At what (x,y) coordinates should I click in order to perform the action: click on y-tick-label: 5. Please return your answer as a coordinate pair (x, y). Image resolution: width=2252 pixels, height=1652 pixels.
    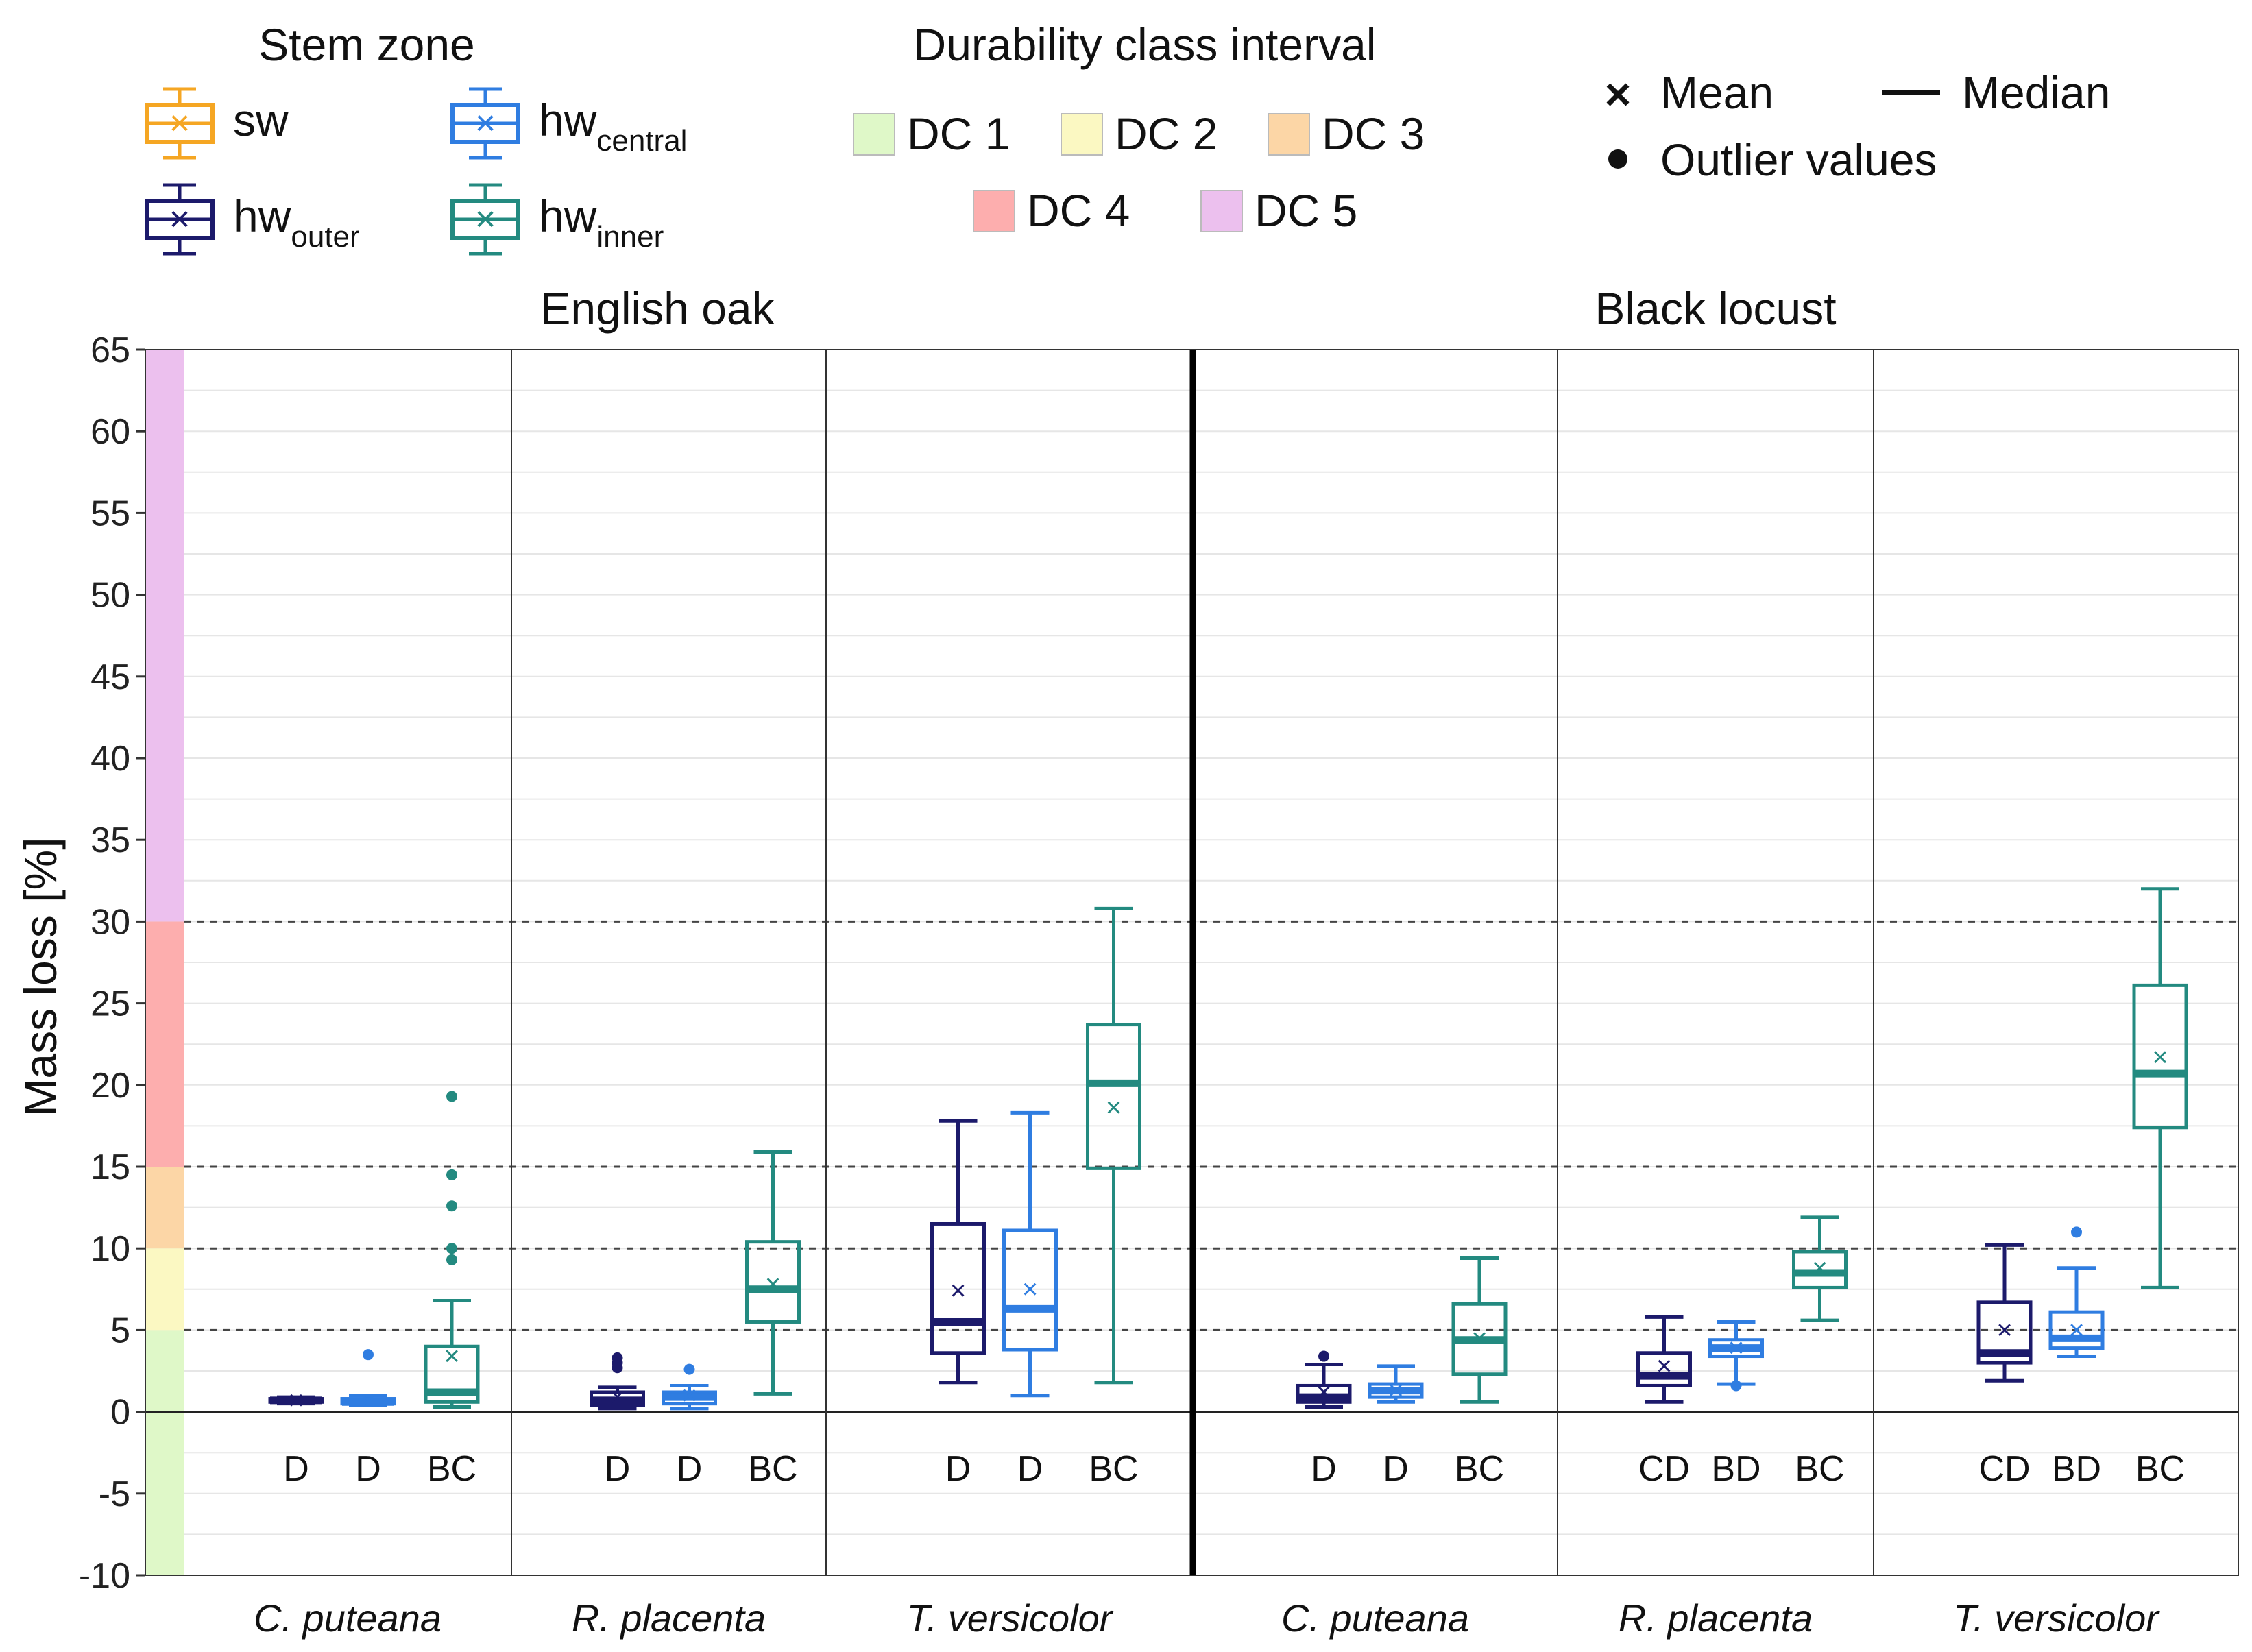
    Looking at the image, I should click on (120, 1330).